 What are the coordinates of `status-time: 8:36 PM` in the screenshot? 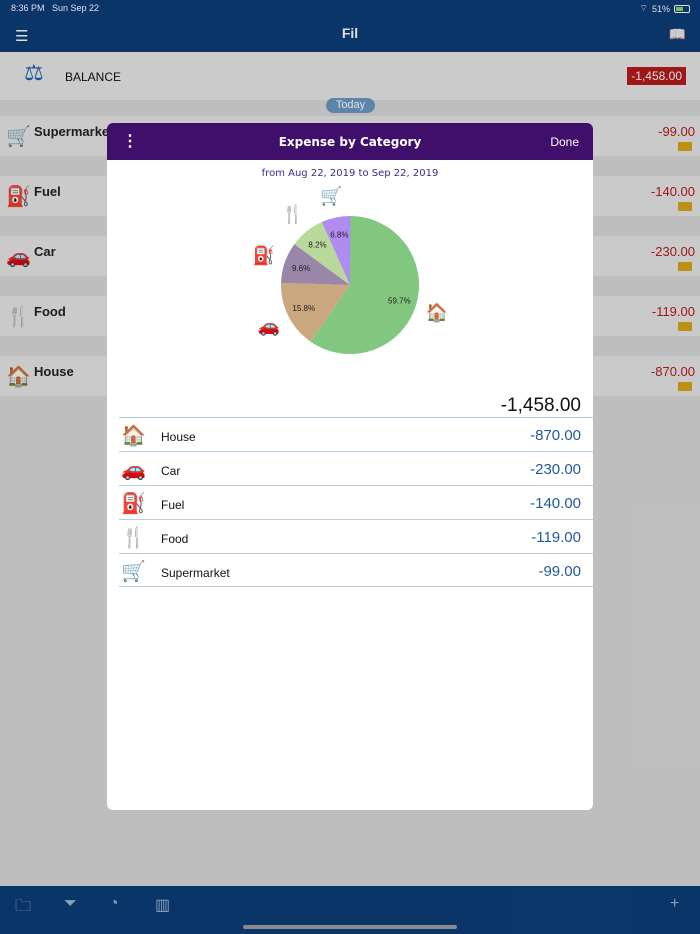 It's located at (28, 8).